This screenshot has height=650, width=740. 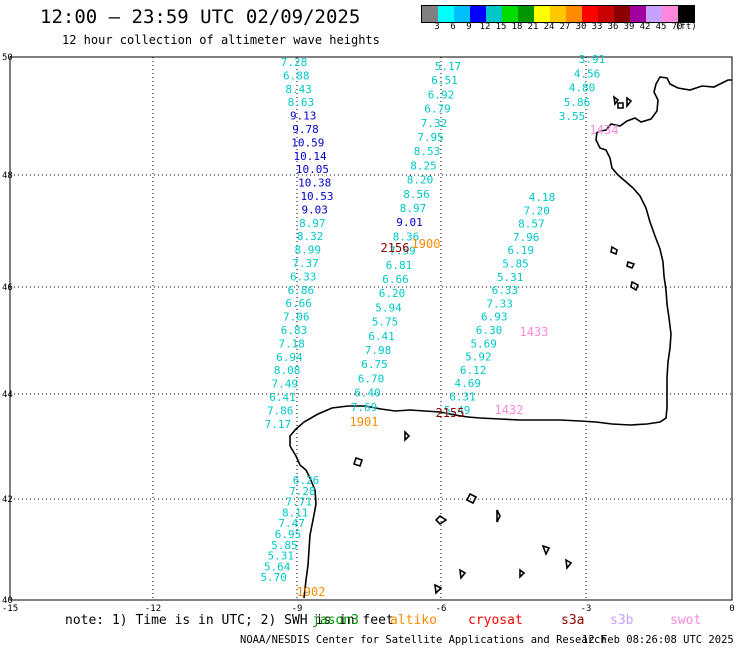 I want to click on wave-height-label: 6.40, so click(x=367, y=393).